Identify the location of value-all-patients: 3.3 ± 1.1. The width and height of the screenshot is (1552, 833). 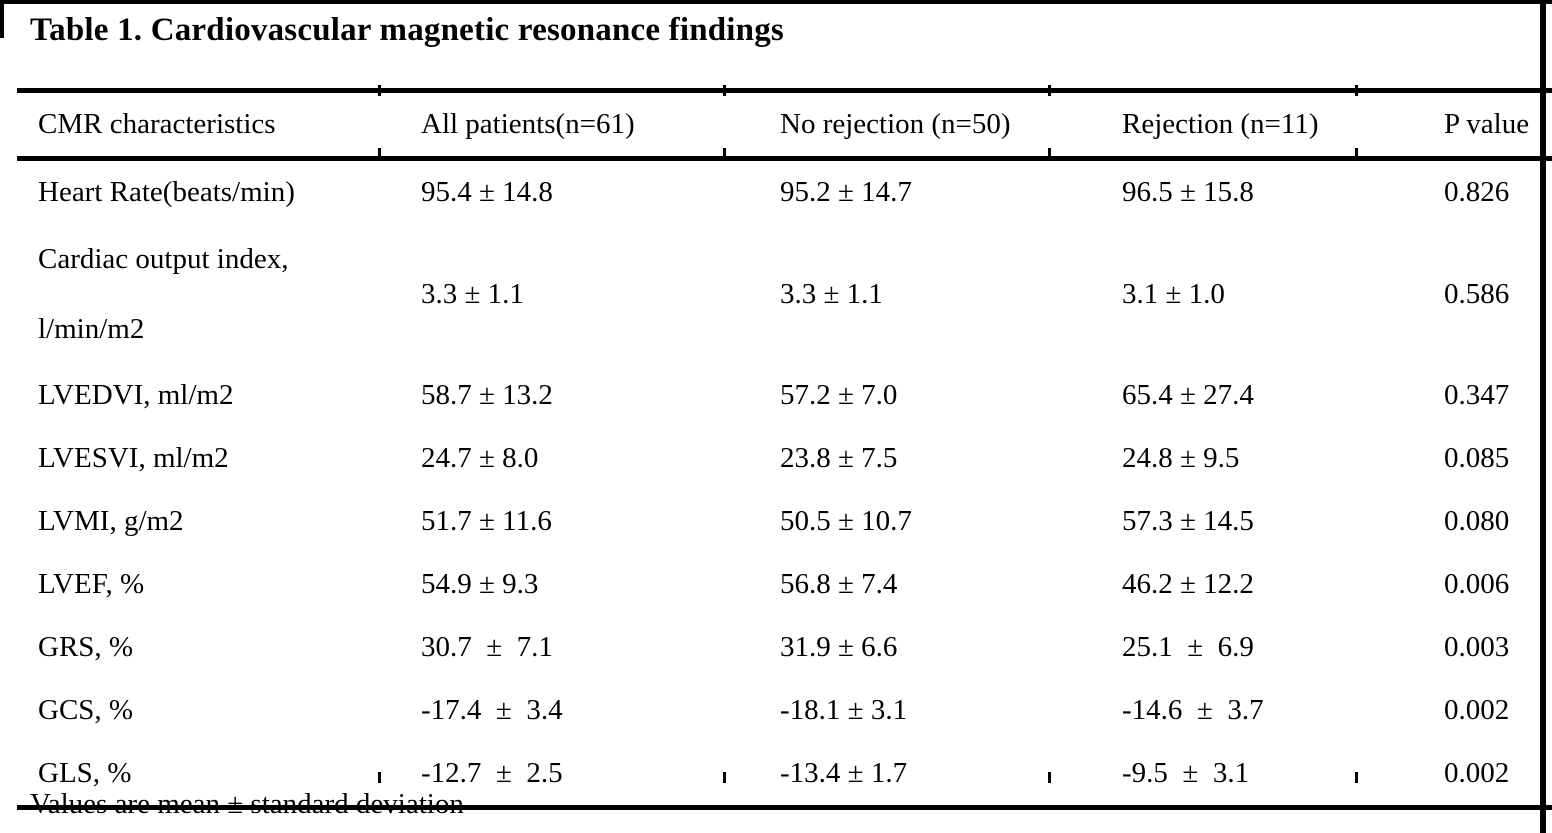
(472, 293).